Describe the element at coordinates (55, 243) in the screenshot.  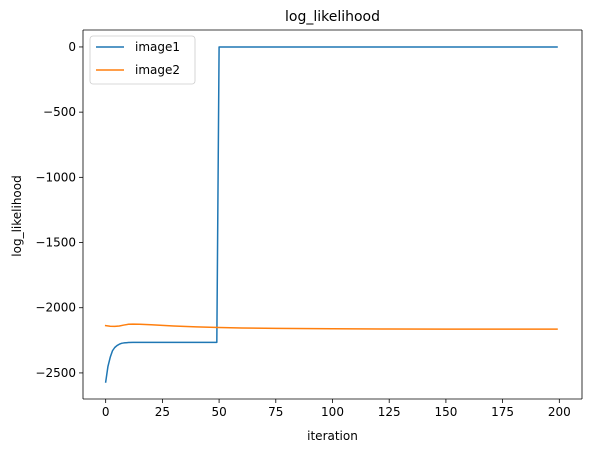
I see `y-tick-label: −1500` at that location.